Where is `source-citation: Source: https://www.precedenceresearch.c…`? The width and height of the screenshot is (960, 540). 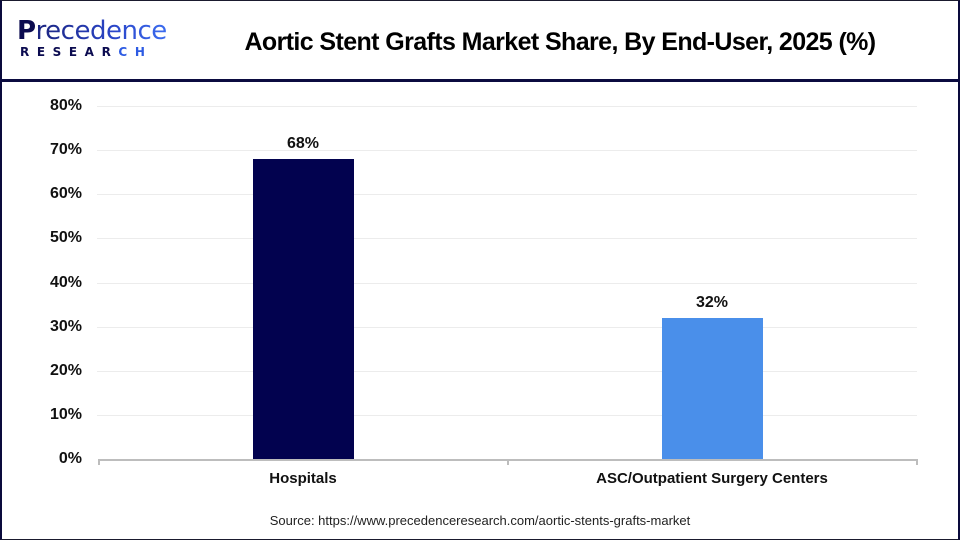 source-citation: Source: https://www.precedenceresearch.c… is located at coordinates (480, 520).